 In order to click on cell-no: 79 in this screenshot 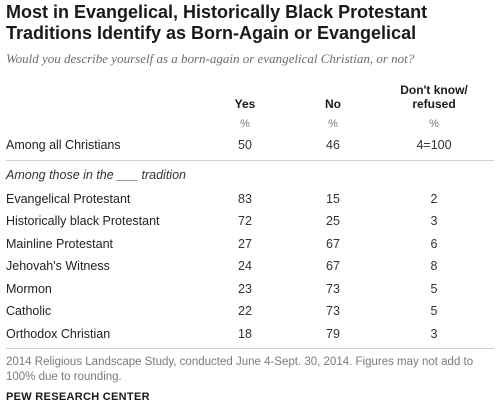, I will do `click(333, 334)`.